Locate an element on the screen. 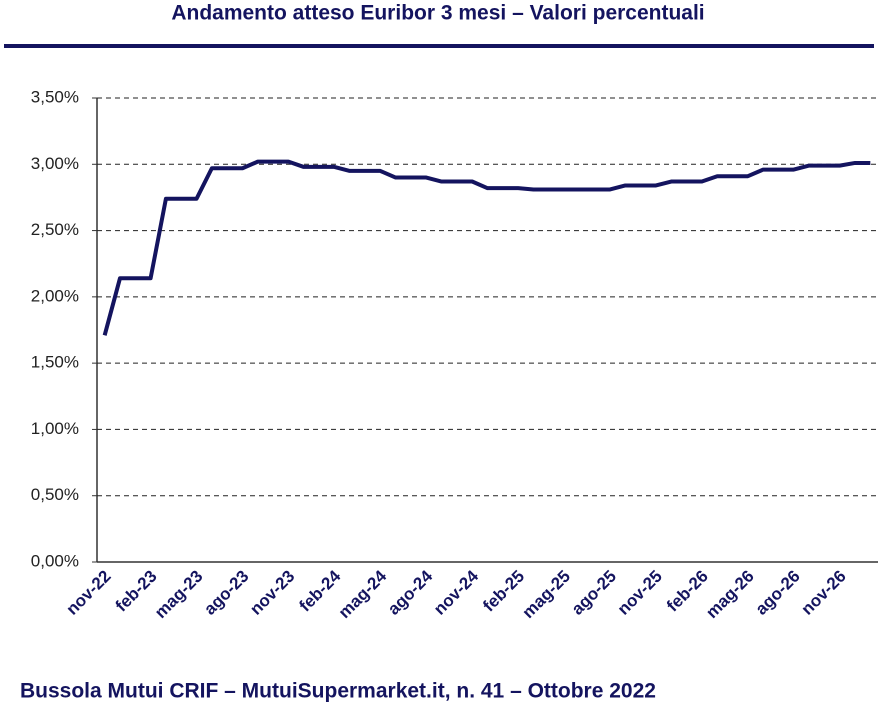 This screenshot has width=884, height=714. x-tick-label: nov-26 is located at coordinates (824, 593).